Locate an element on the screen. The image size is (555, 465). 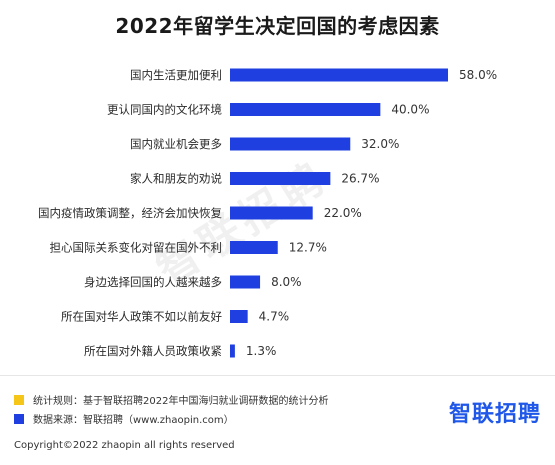
category-label: 所在国对华人政策不如以前友好 is located at coordinates (141, 317).